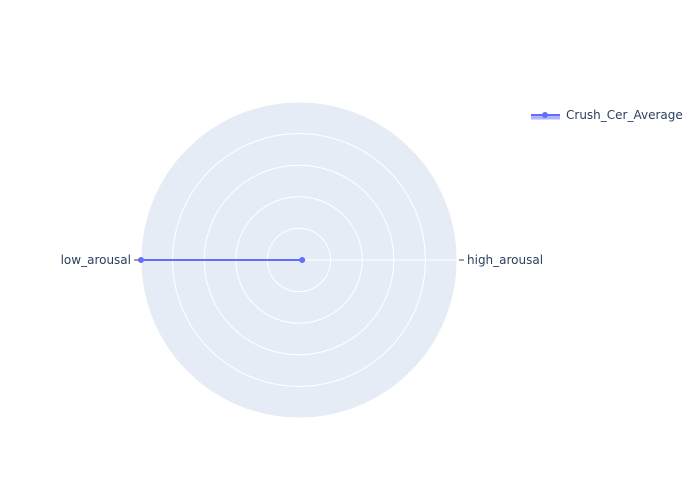 This screenshot has height=500, width=700. I want to click on legend-item-label: Crush_Cer_Average, so click(624, 115).